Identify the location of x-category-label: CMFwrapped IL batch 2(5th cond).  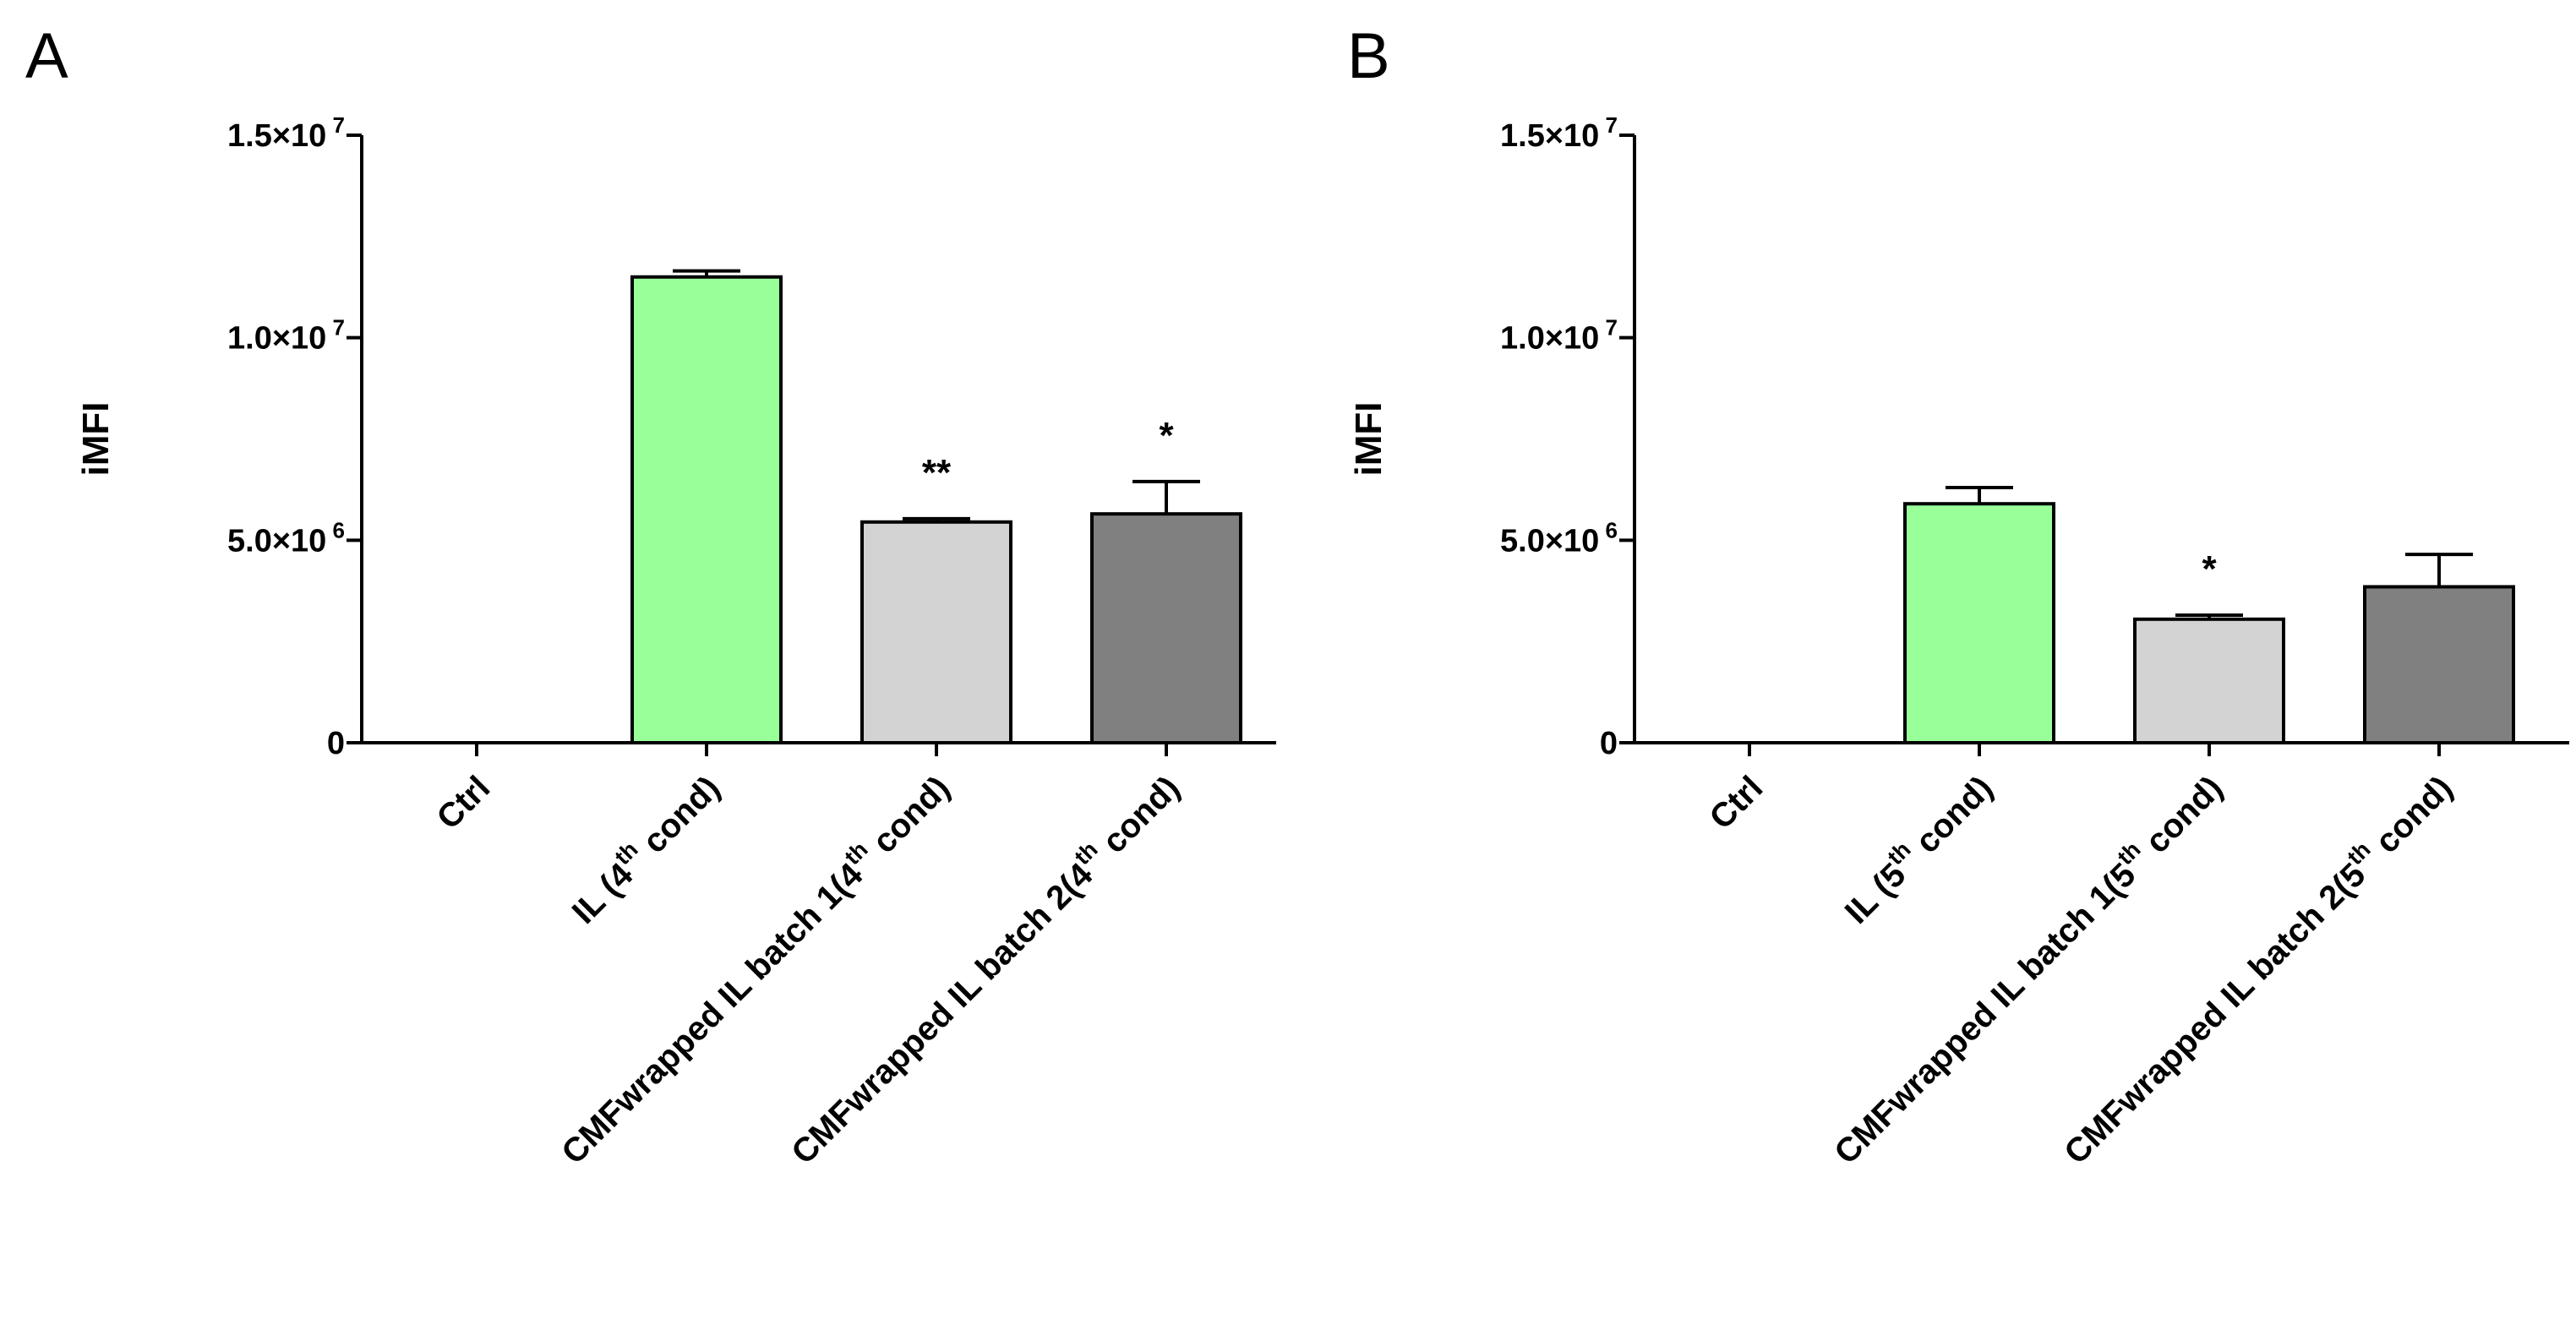
(2256, 968).